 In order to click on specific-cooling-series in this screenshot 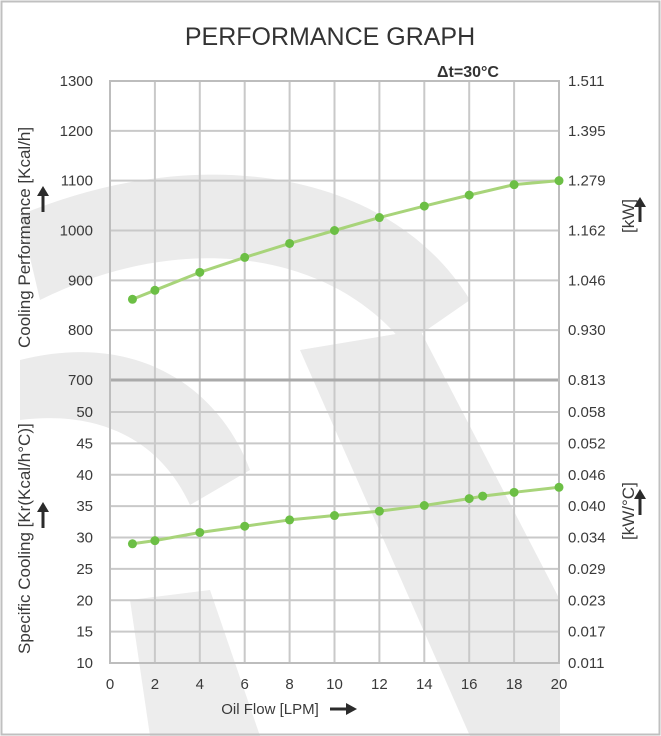, I will do `click(345, 515)`.